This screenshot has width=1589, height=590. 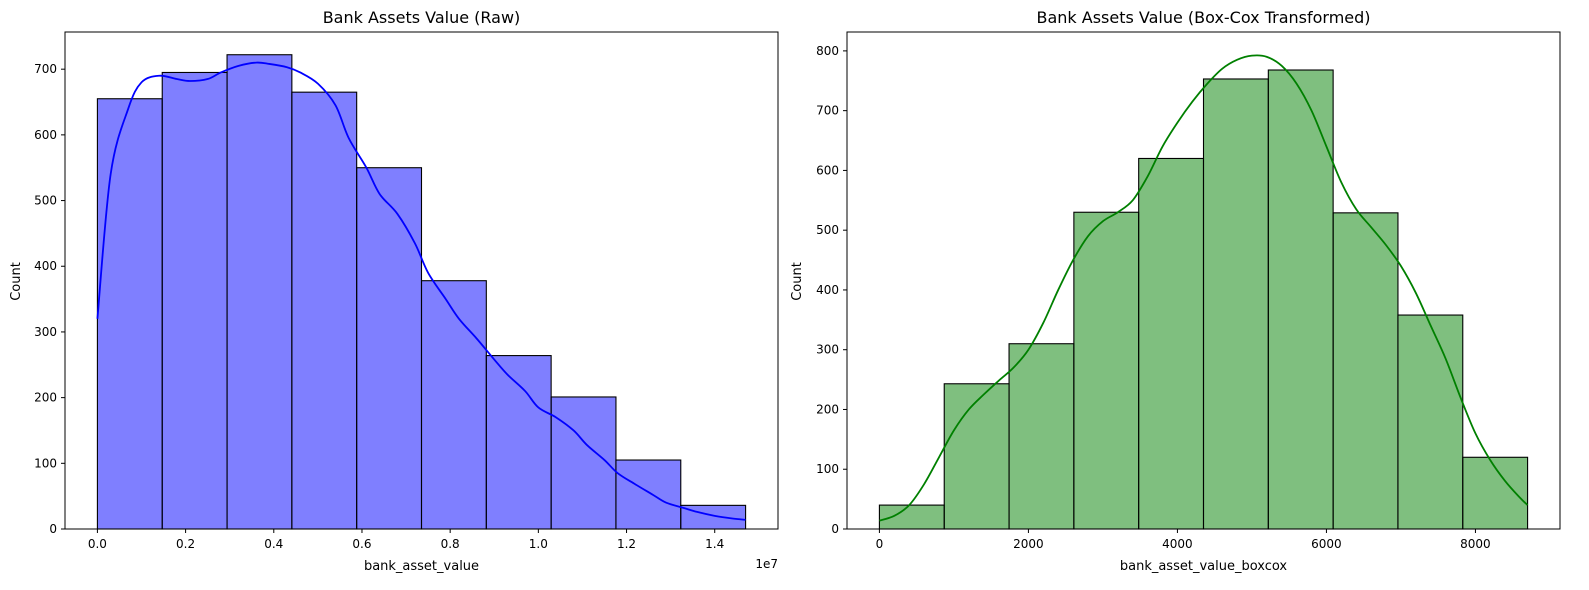 What do you see at coordinates (766, 564) in the screenshot?
I see `raw-x-offset-text: 1e7` at bounding box center [766, 564].